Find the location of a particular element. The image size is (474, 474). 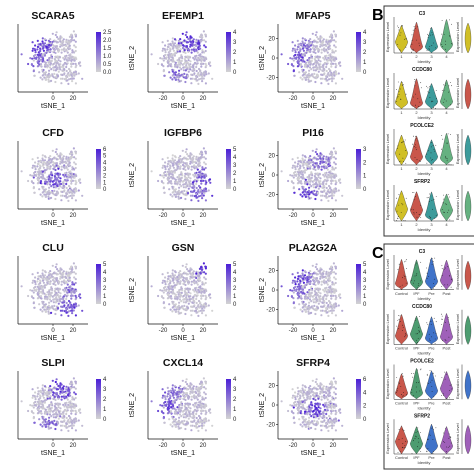

x-tick-label: 0 is located at coordinates (313, 99).